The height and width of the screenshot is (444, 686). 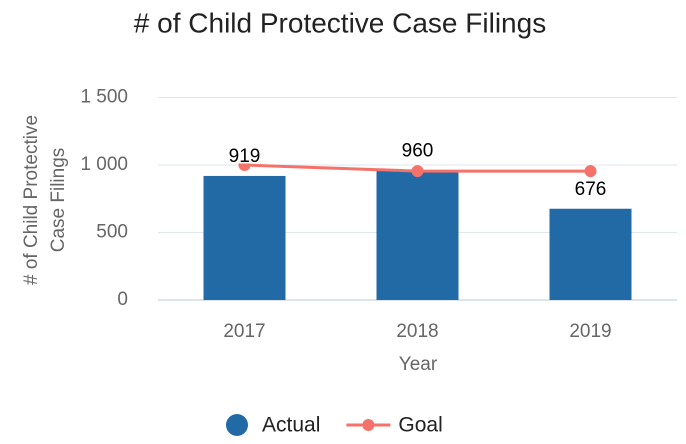 What do you see at coordinates (591, 189) in the screenshot?
I see `data-label: 676` at bounding box center [591, 189].